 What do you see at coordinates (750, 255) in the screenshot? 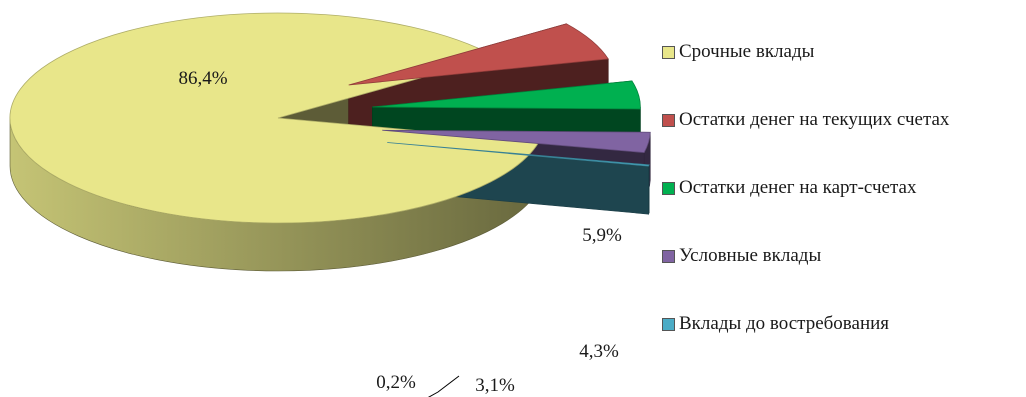
I see `legend-label: Условные вклады` at bounding box center [750, 255].